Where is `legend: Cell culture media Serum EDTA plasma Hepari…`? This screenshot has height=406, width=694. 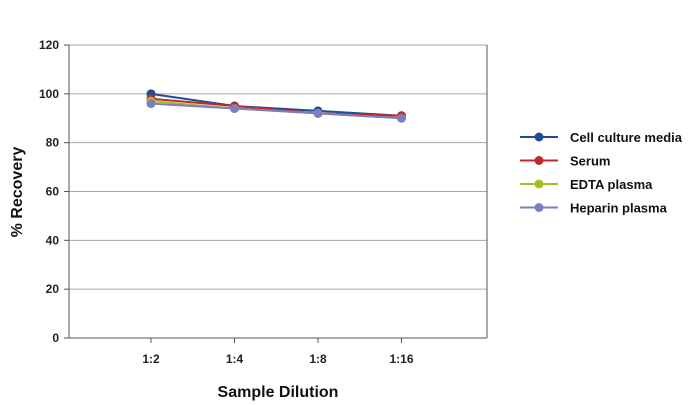
legend: Cell culture media Serum EDTA plasma Hepari… is located at coordinates (601, 173).